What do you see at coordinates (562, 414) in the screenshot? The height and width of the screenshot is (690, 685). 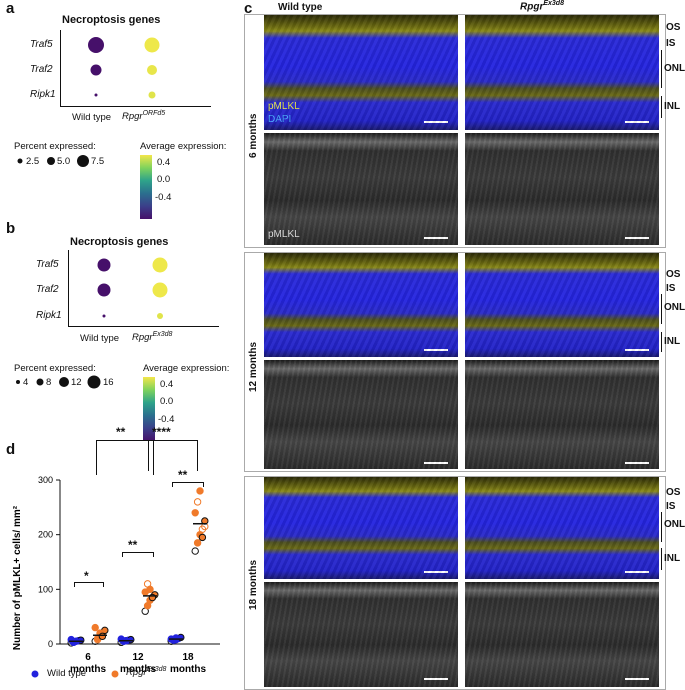 I see `image-12m-rpgr-gray` at bounding box center [562, 414].